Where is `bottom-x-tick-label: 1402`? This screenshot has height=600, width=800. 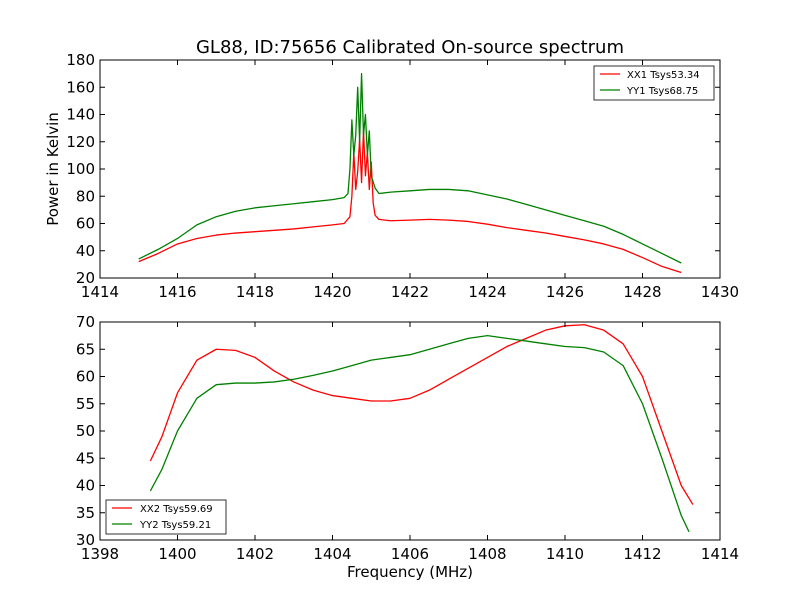 bottom-x-tick-label: 1402 is located at coordinates (255, 554).